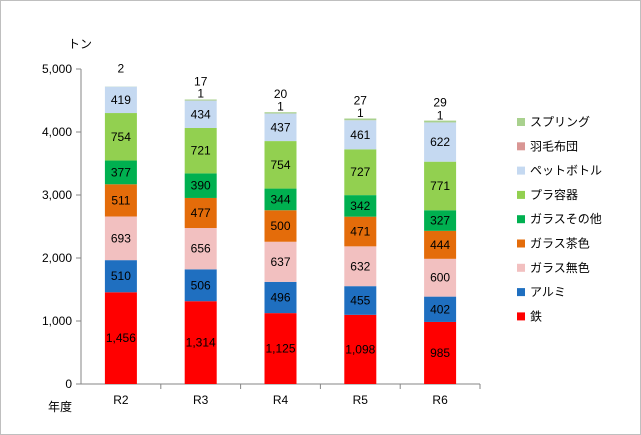  I want to click on legend-label: ペットボトル, so click(566, 171).